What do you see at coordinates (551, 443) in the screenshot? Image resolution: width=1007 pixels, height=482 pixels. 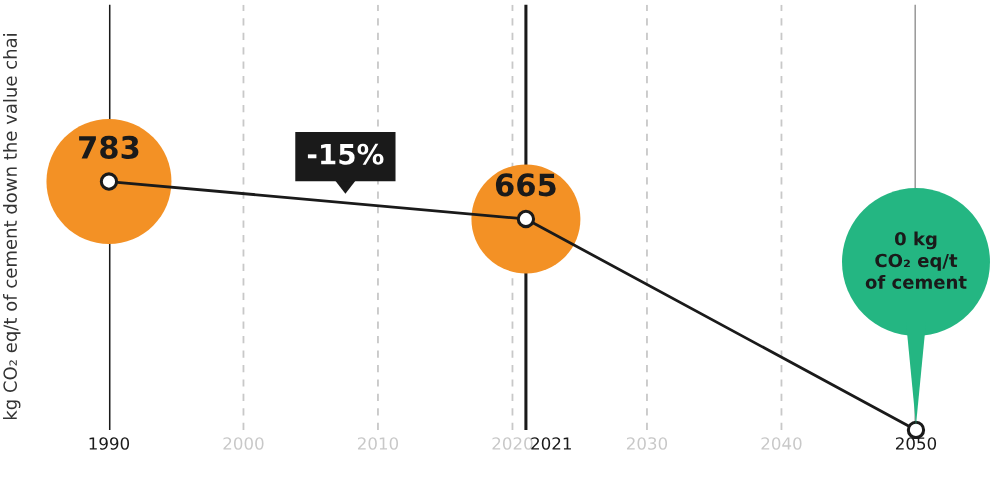 I see `ref-line-label: 2021` at bounding box center [551, 443].